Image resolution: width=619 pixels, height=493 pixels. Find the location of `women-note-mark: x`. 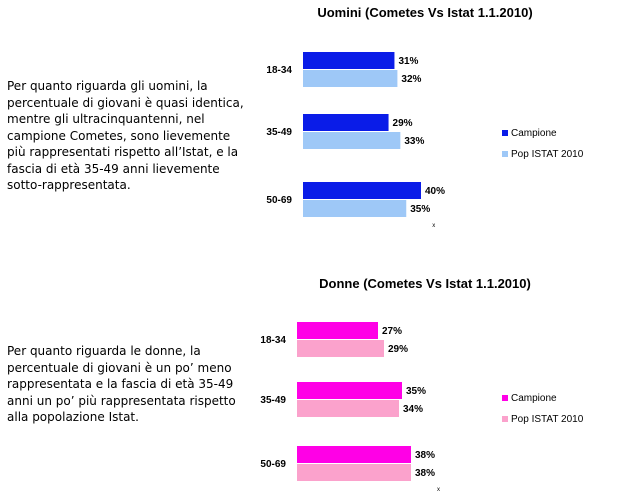

women-note-mark: x is located at coordinates (438, 490).